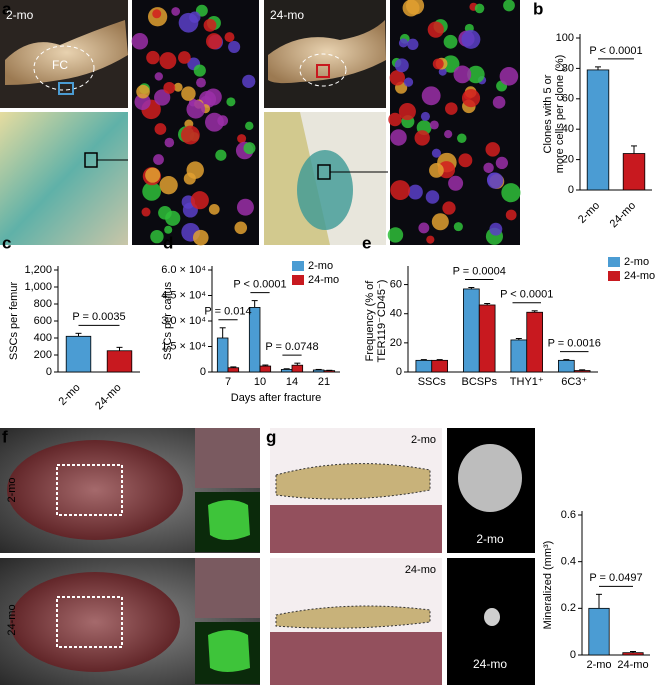 This screenshot has height=685, width=663. I want to click on y-axis-label: Clones with 5 or, so click(548, 113).